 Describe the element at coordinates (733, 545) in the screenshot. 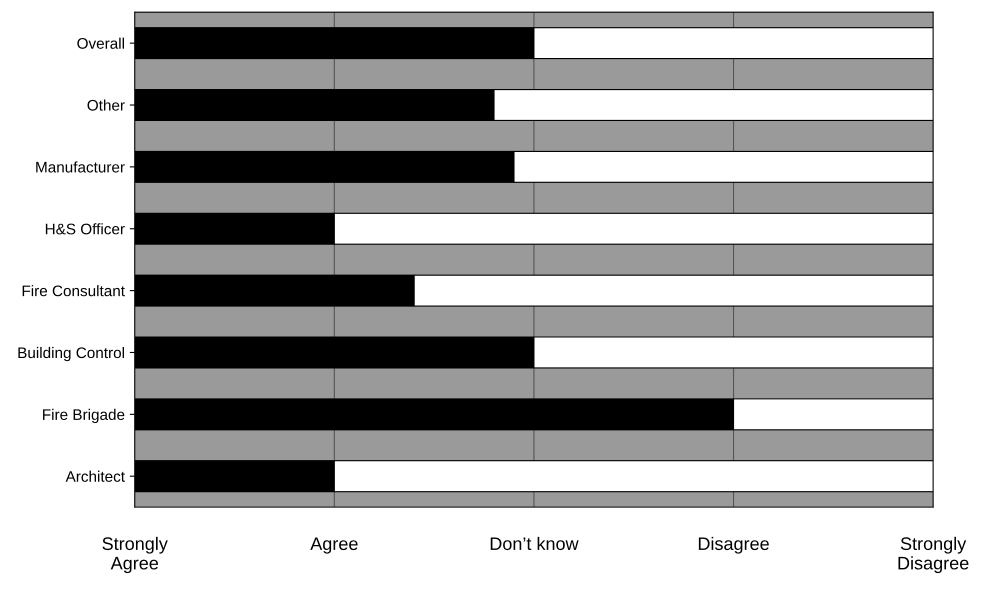

I see `text: Disagree` at that location.